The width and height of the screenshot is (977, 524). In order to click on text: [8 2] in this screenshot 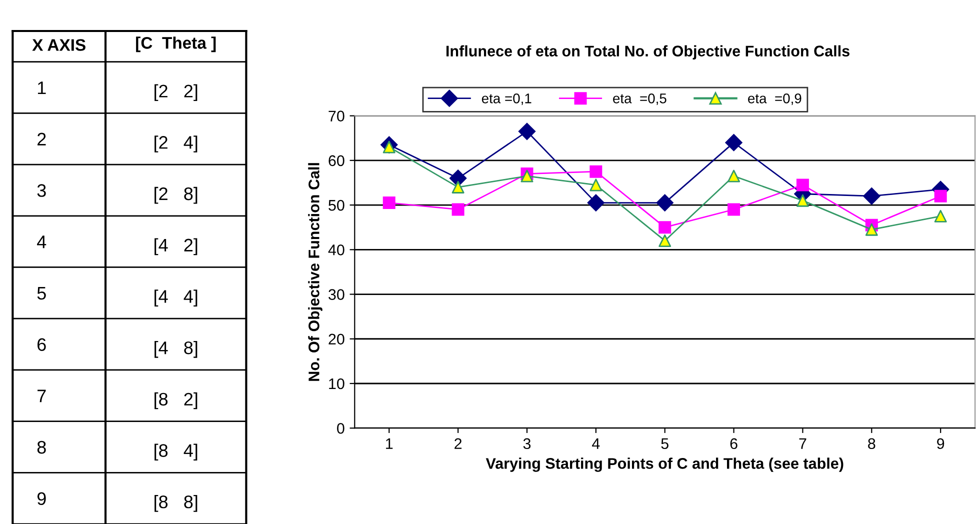, I will do `click(176, 401)`.